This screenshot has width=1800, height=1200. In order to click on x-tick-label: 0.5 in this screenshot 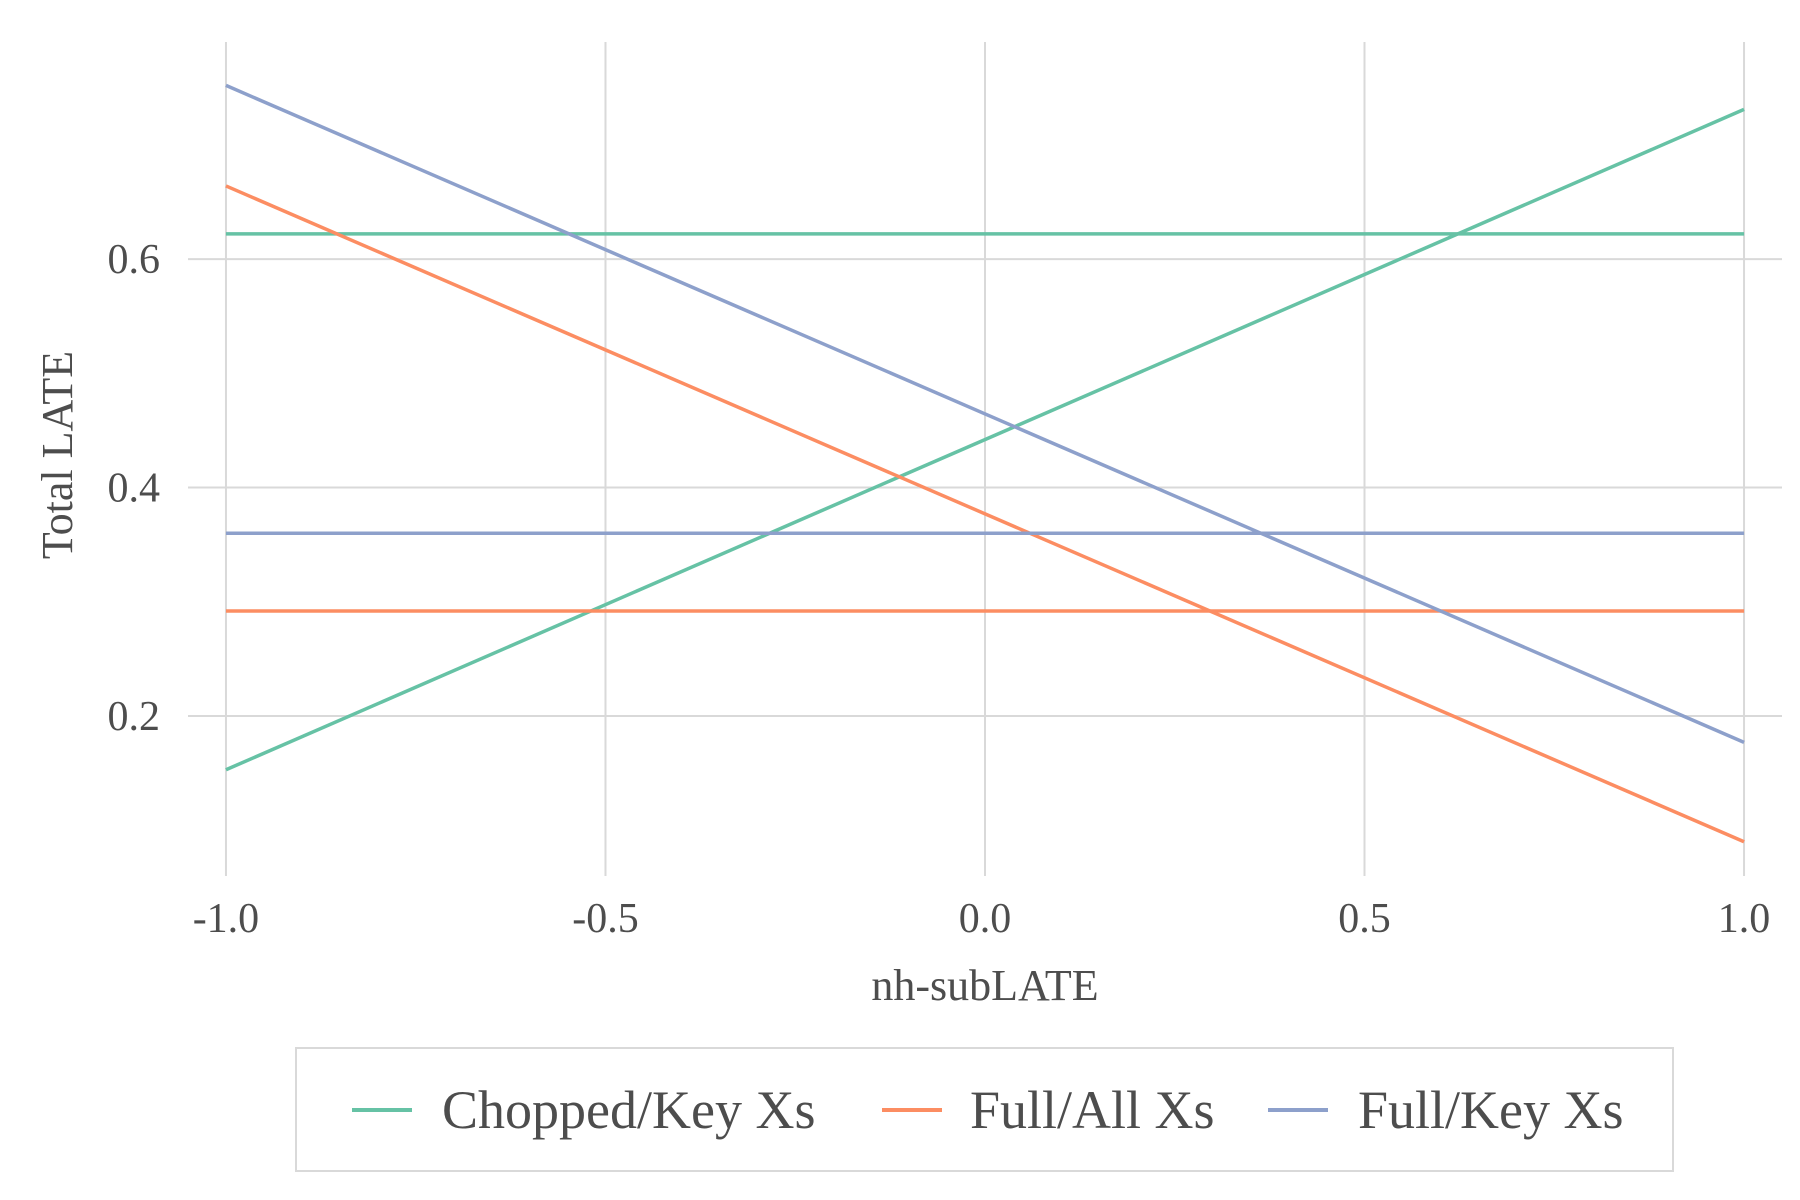, I will do `click(1364, 919)`.